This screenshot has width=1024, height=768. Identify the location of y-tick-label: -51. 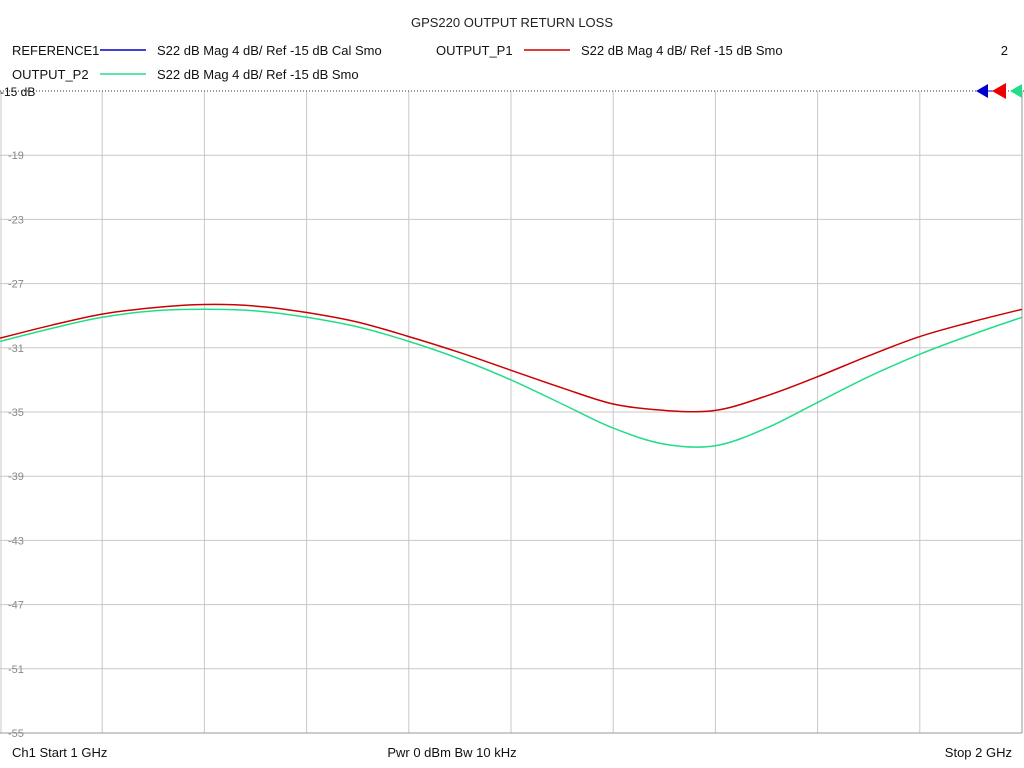
(16, 670).